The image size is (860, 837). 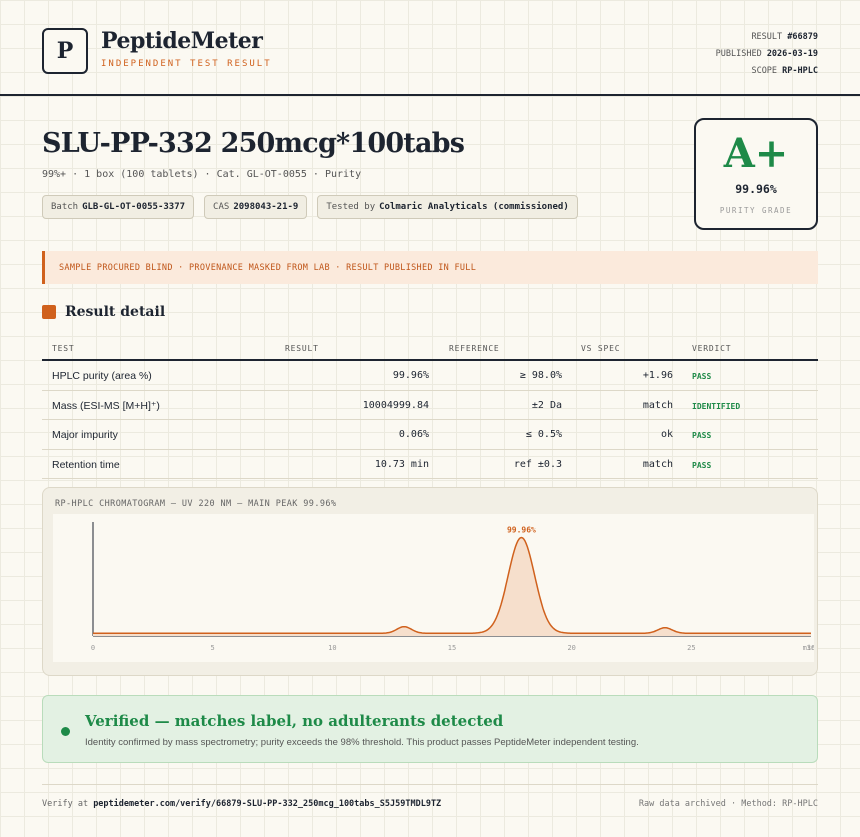 I want to click on purity-grade-card: A+ 99.96% PURITY GRADE, so click(x=756, y=174).